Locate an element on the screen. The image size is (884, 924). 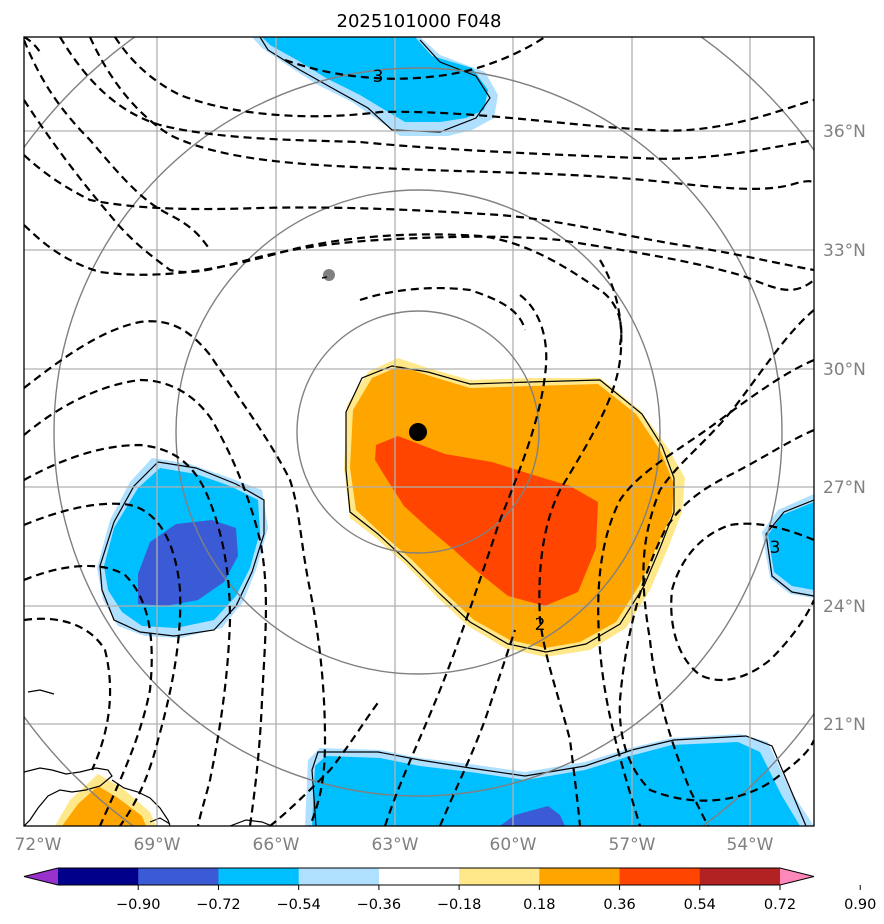
lon-label-69: 69°W is located at coordinates (157, 845).